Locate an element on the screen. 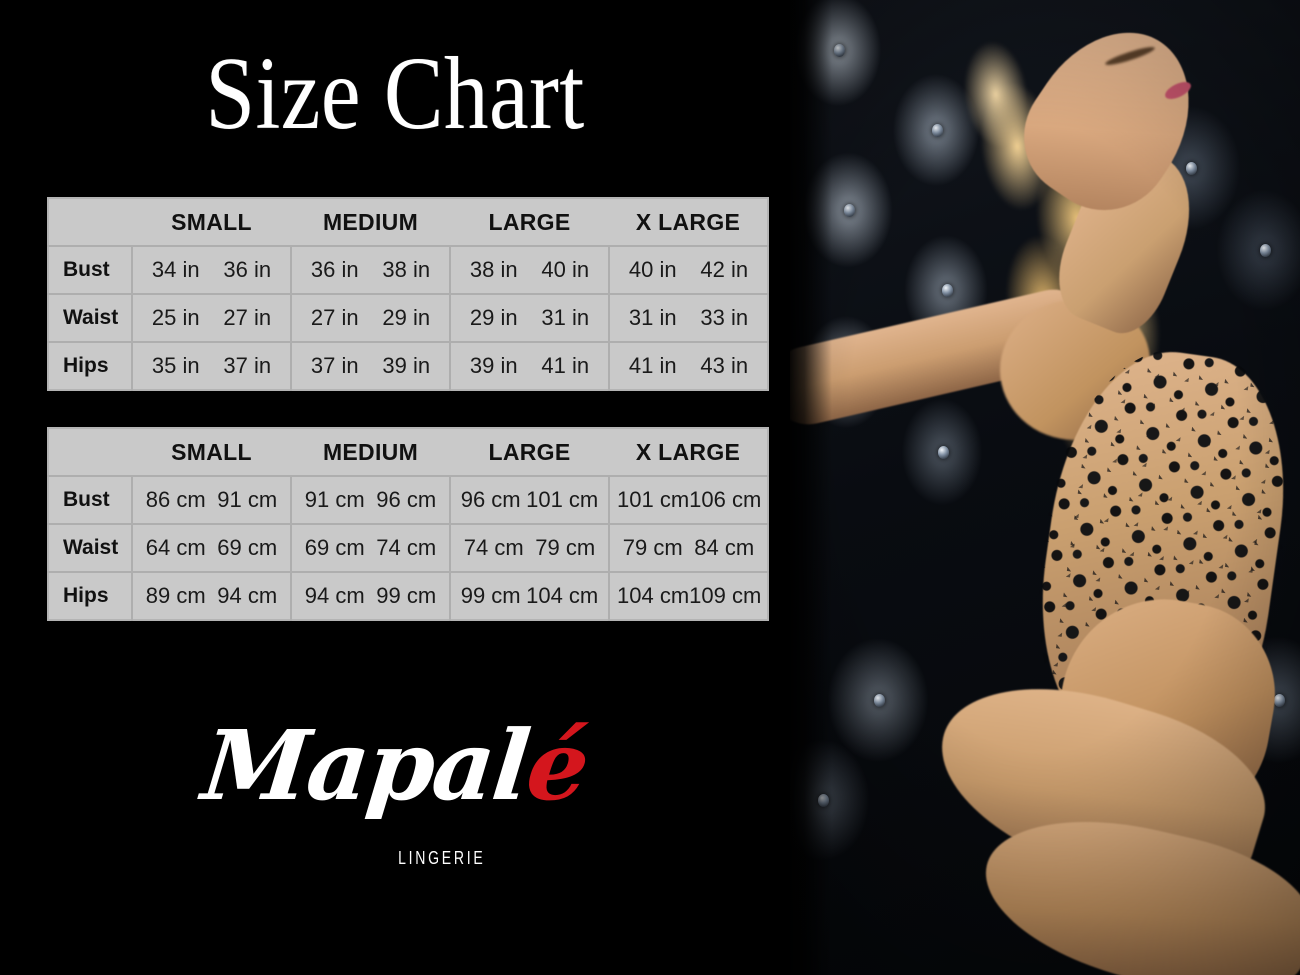 This screenshot has width=1300, height=975. value-max: 43 in is located at coordinates (724, 365).